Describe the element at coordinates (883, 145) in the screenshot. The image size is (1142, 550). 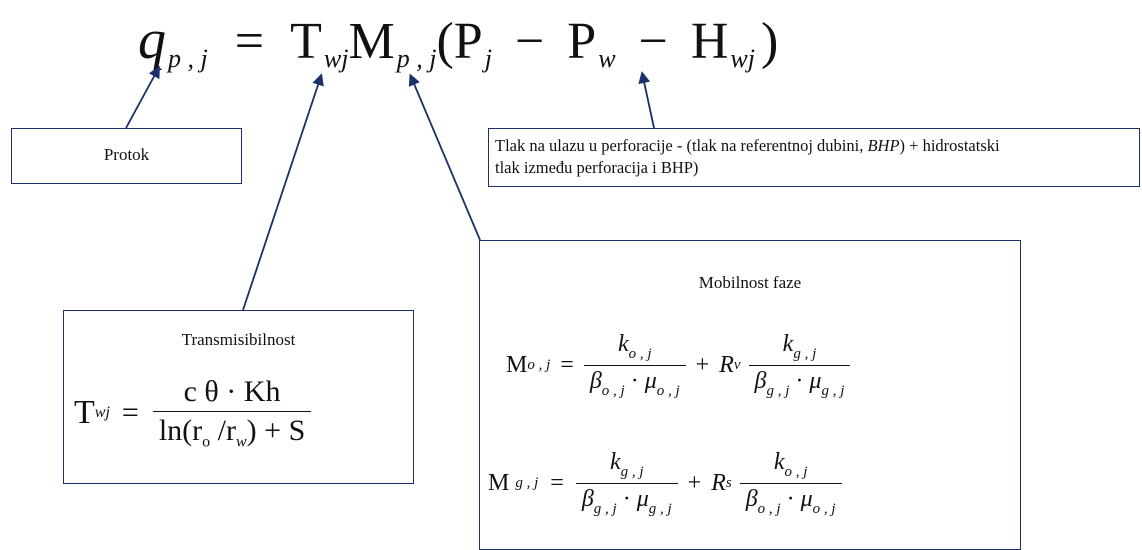
I see `tlak-line1-italic: BHP` at that location.